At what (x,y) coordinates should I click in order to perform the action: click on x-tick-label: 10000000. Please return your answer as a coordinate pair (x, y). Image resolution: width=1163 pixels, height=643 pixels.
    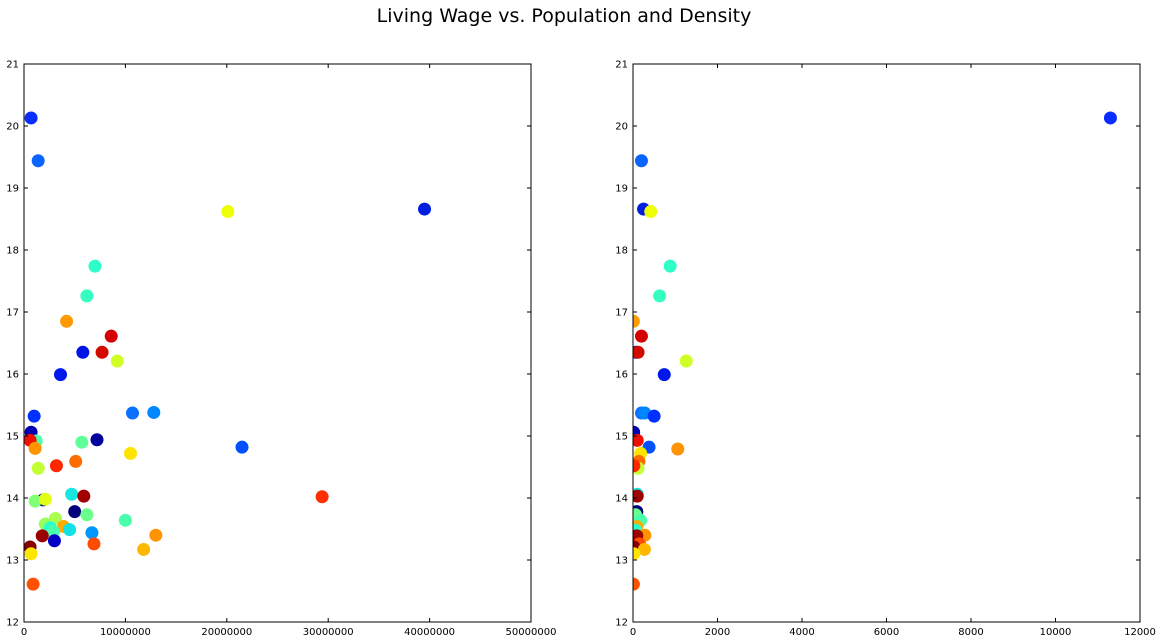
    Looking at the image, I should click on (125, 632).